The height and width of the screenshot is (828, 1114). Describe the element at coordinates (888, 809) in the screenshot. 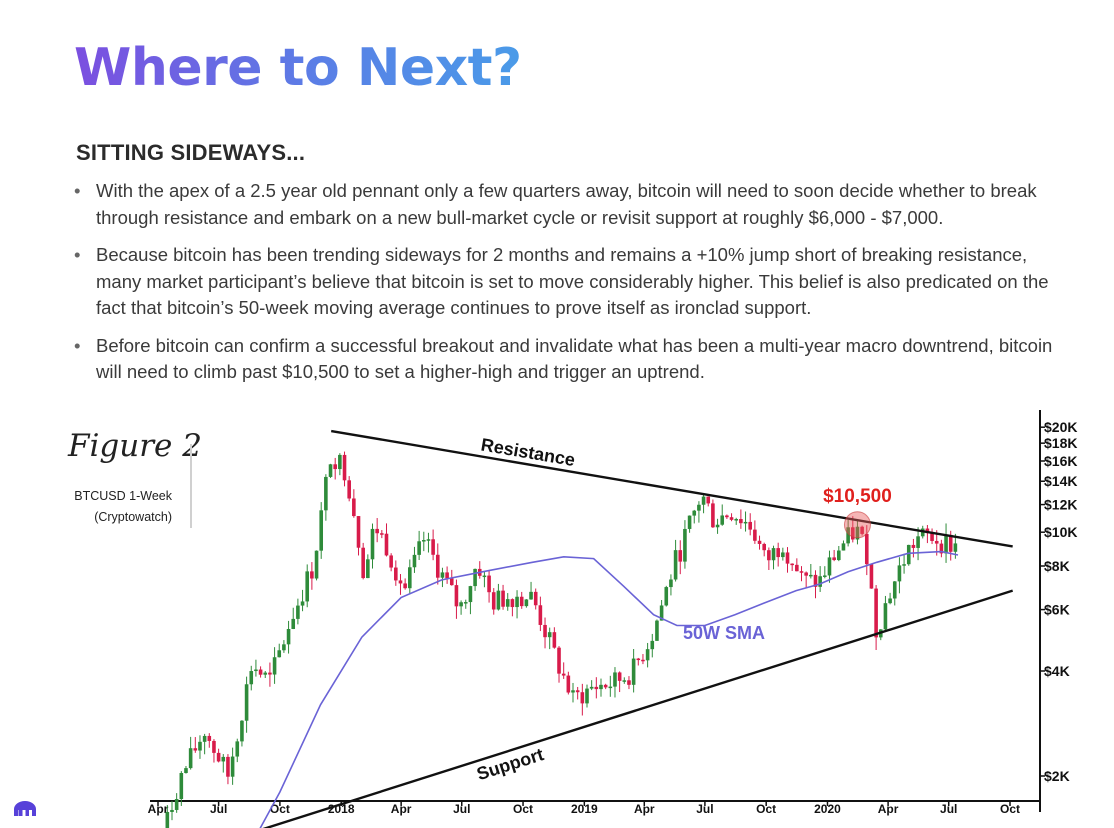

I see `x-tick-label: Apr` at that location.